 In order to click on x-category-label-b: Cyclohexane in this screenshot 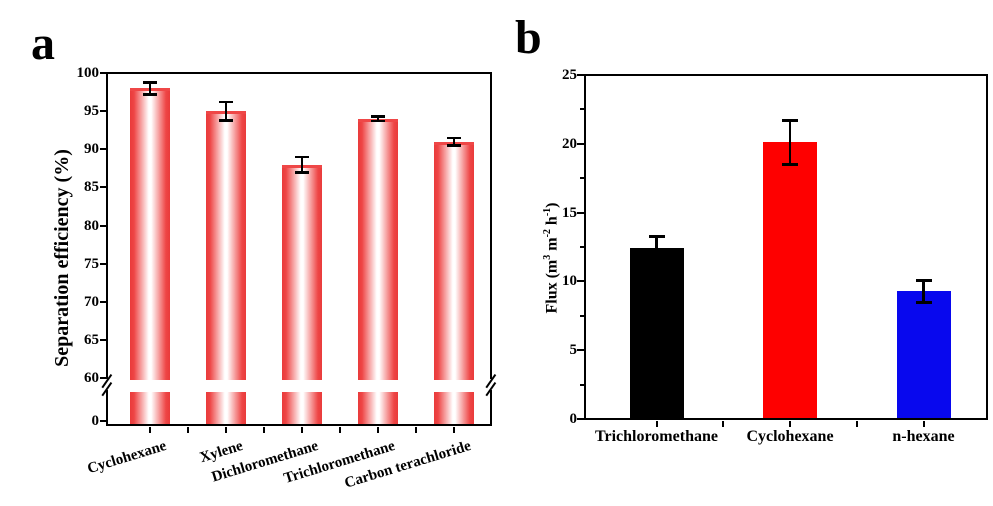, I will do `click(790, 436)`.